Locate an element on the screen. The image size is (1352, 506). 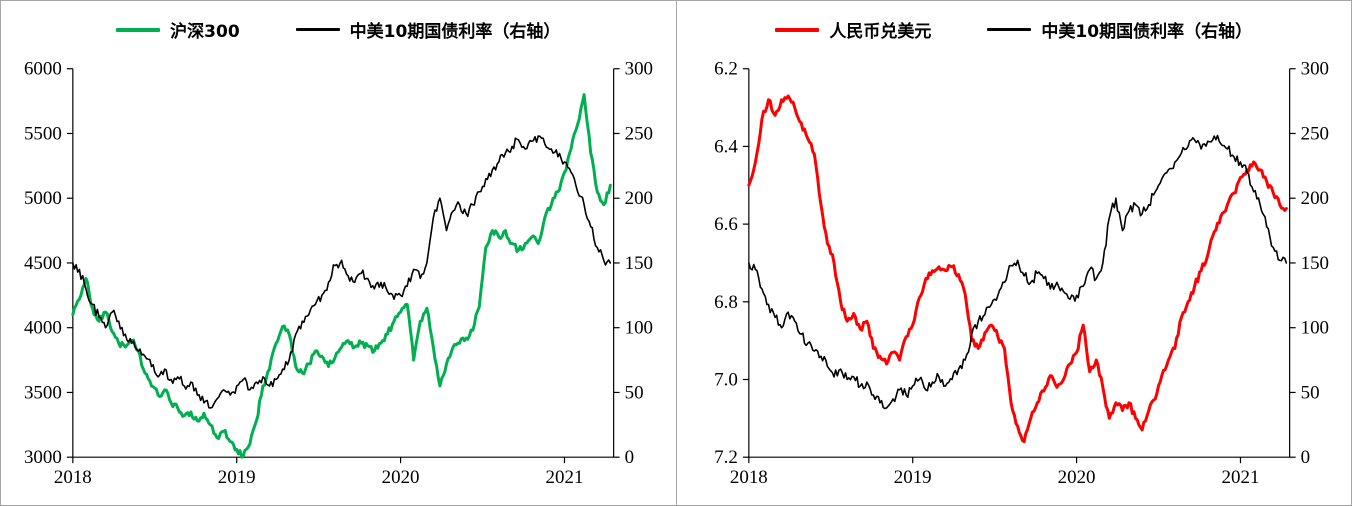
spread-line-swatch-left is located at coordinates (317, 29).